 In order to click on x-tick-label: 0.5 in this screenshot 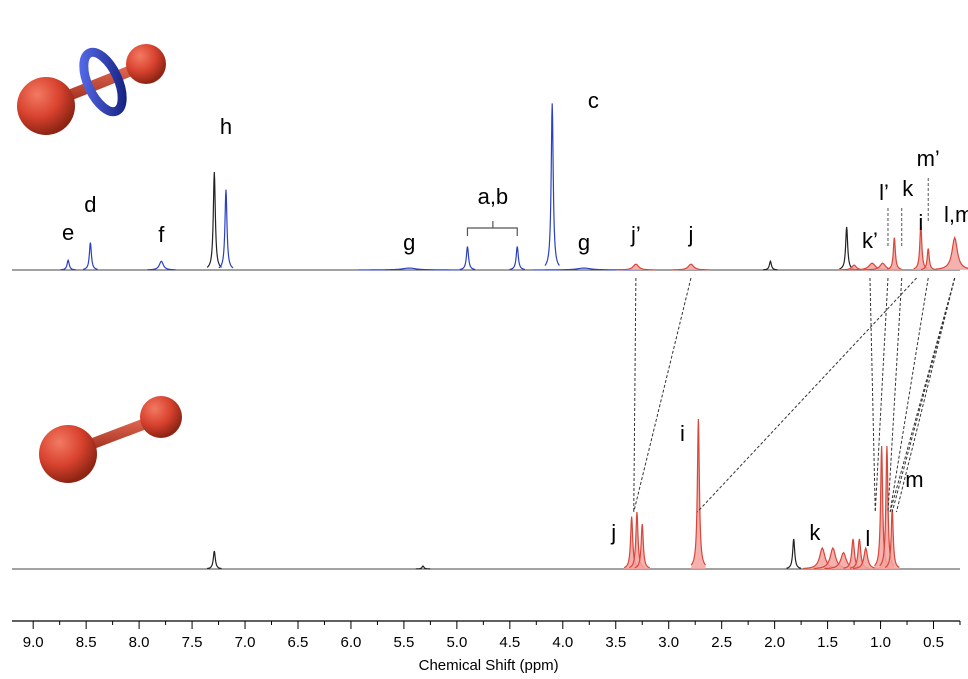, I will do `click(933, 642)`.